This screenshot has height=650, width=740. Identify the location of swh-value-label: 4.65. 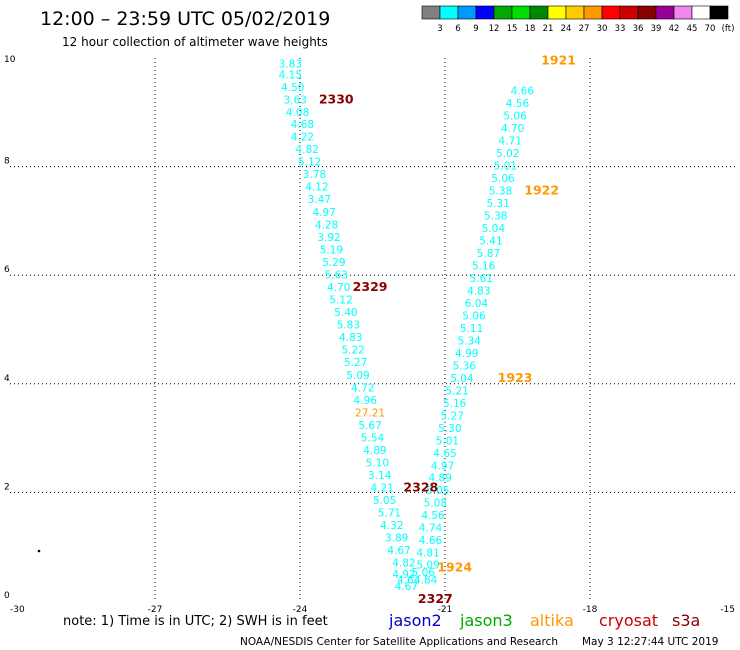
(444, 454).